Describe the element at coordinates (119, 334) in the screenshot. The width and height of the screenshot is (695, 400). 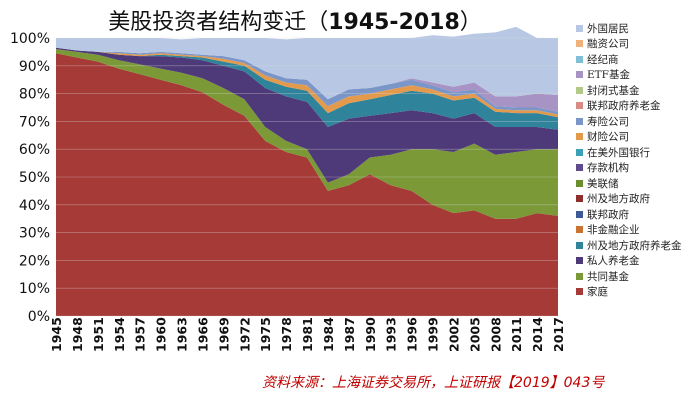
I see `x-tick-label: 1954` at that location.